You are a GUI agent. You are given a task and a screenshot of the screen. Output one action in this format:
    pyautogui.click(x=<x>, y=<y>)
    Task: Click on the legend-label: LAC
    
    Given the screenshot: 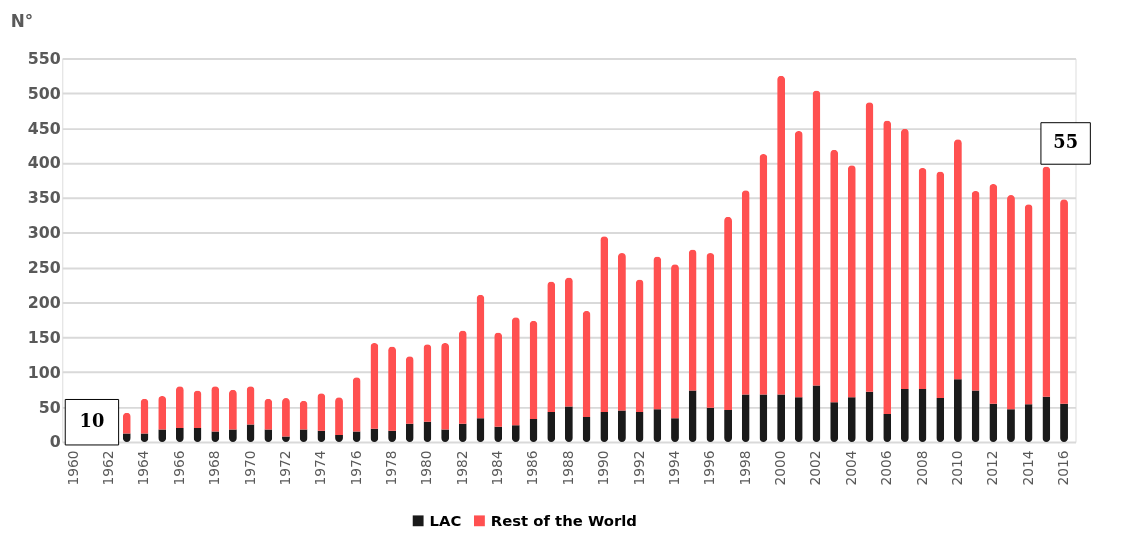 What is the action you would take?
    pyautogui.click(x=445, y=520)
    